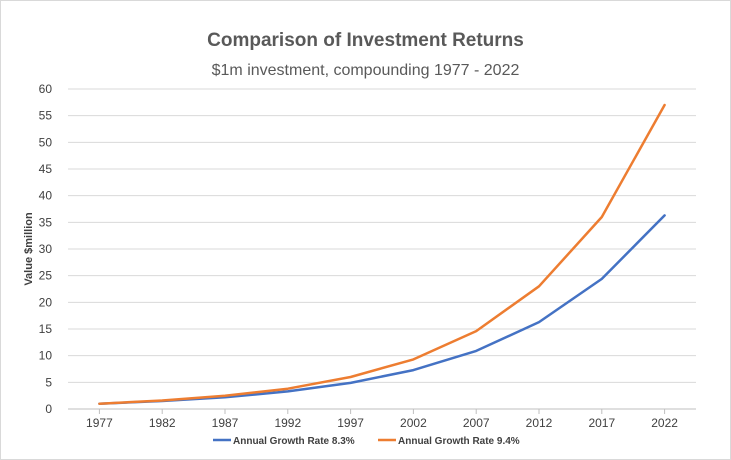 The image size is (731, 460). What do you see at coordinates (365, 40) in the screenshot?
I see `chart-title: Comparison of Investment Returns` at bounding box center [365, 40].